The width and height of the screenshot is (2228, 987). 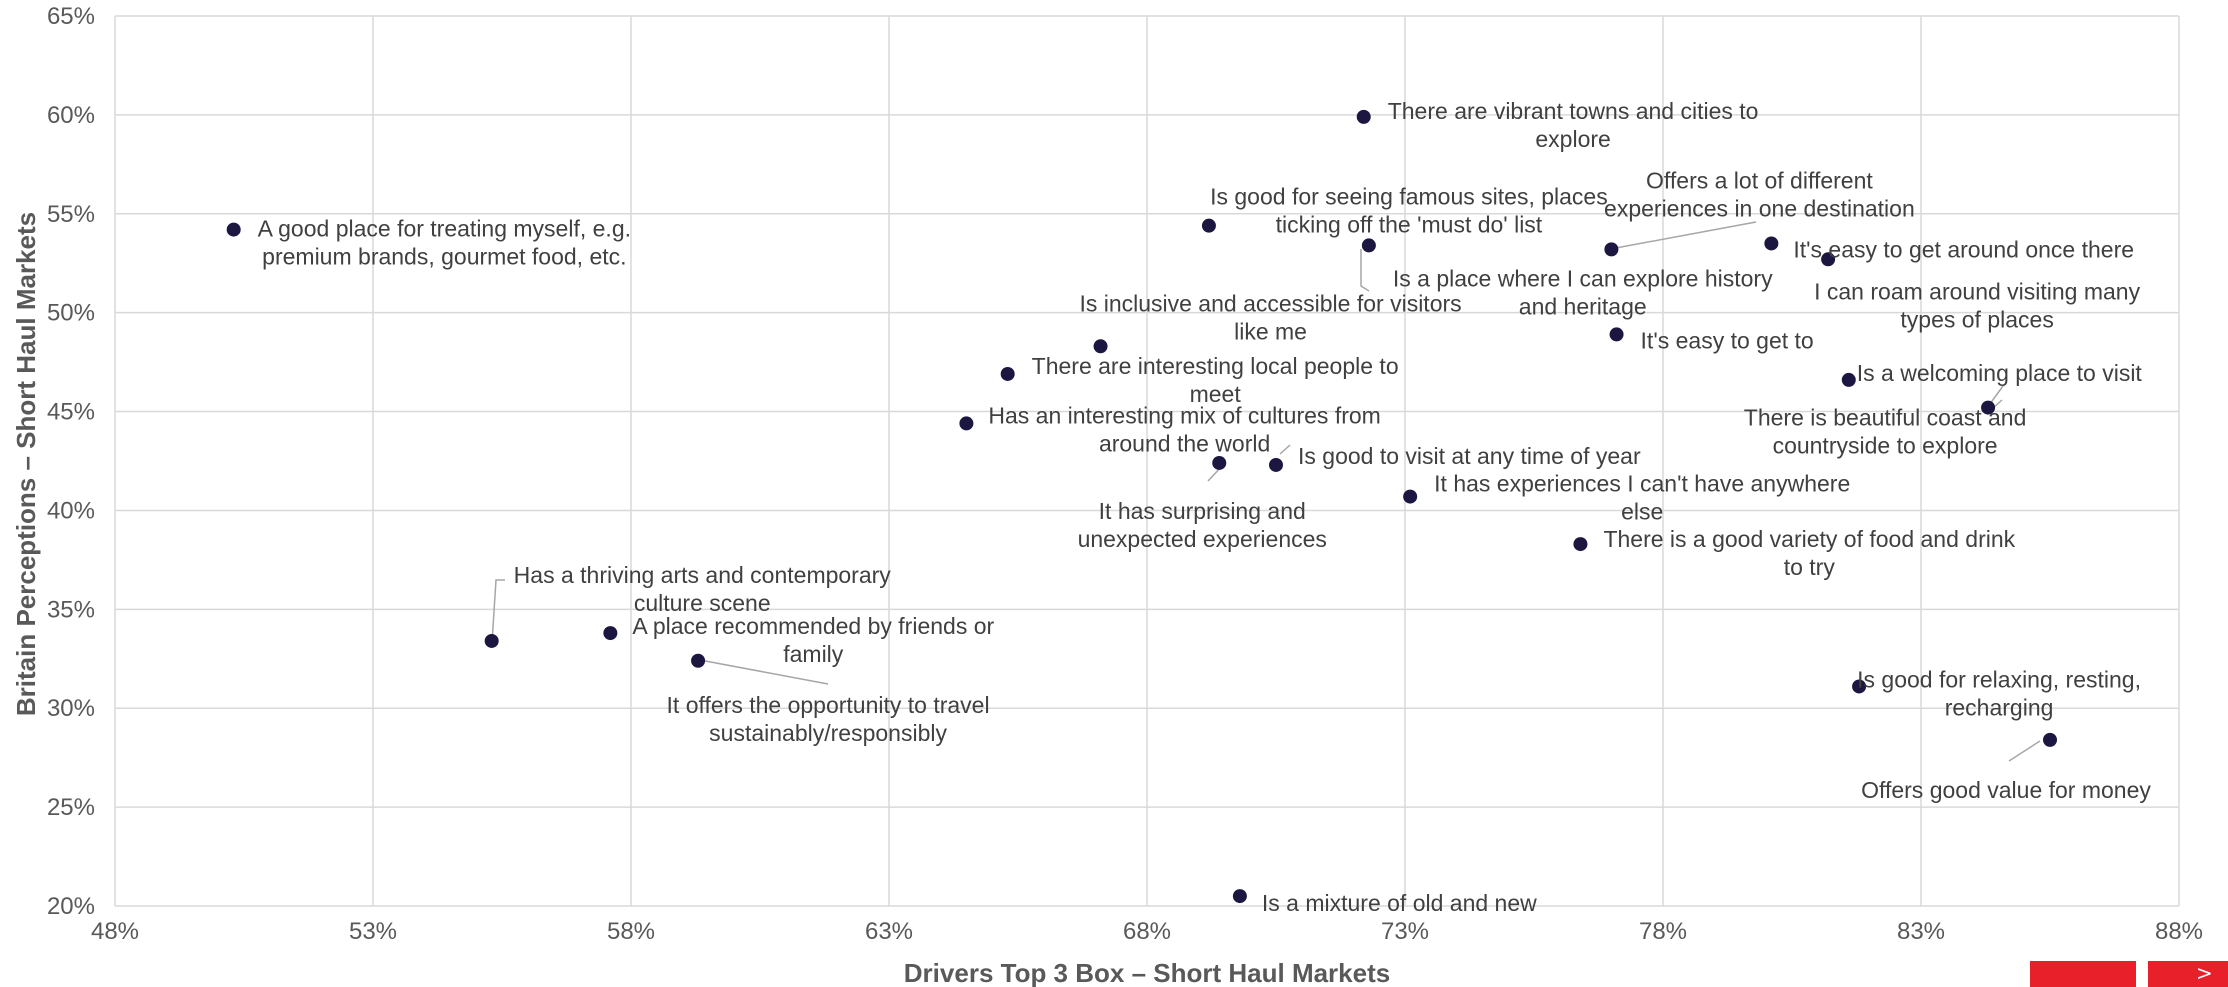 I want to click on point-label: It's easy to get to, so click(x=1727, y=340).